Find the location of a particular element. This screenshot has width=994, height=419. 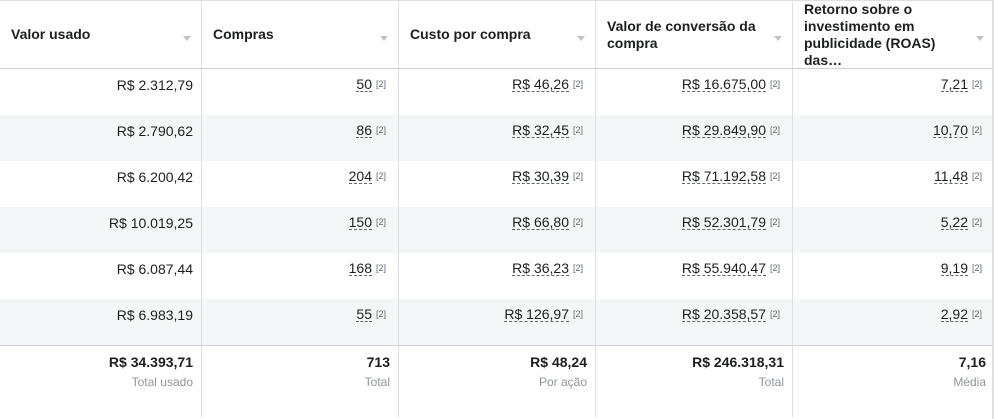

roas-value: 10,70 is located at coordinates (950, 130).